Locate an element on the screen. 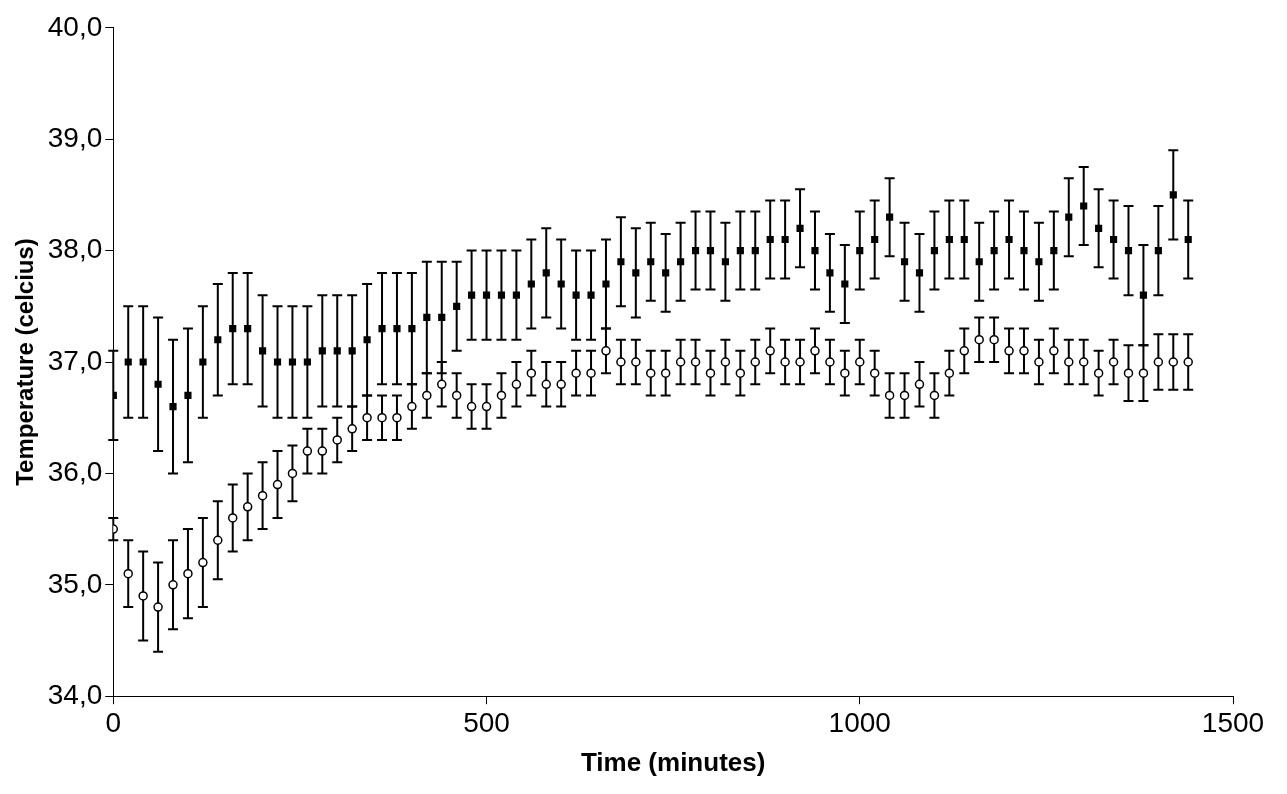 This screenshot has width=1287, height=794. y-tick-label: 39,0 is located at coordinates (75, 137).